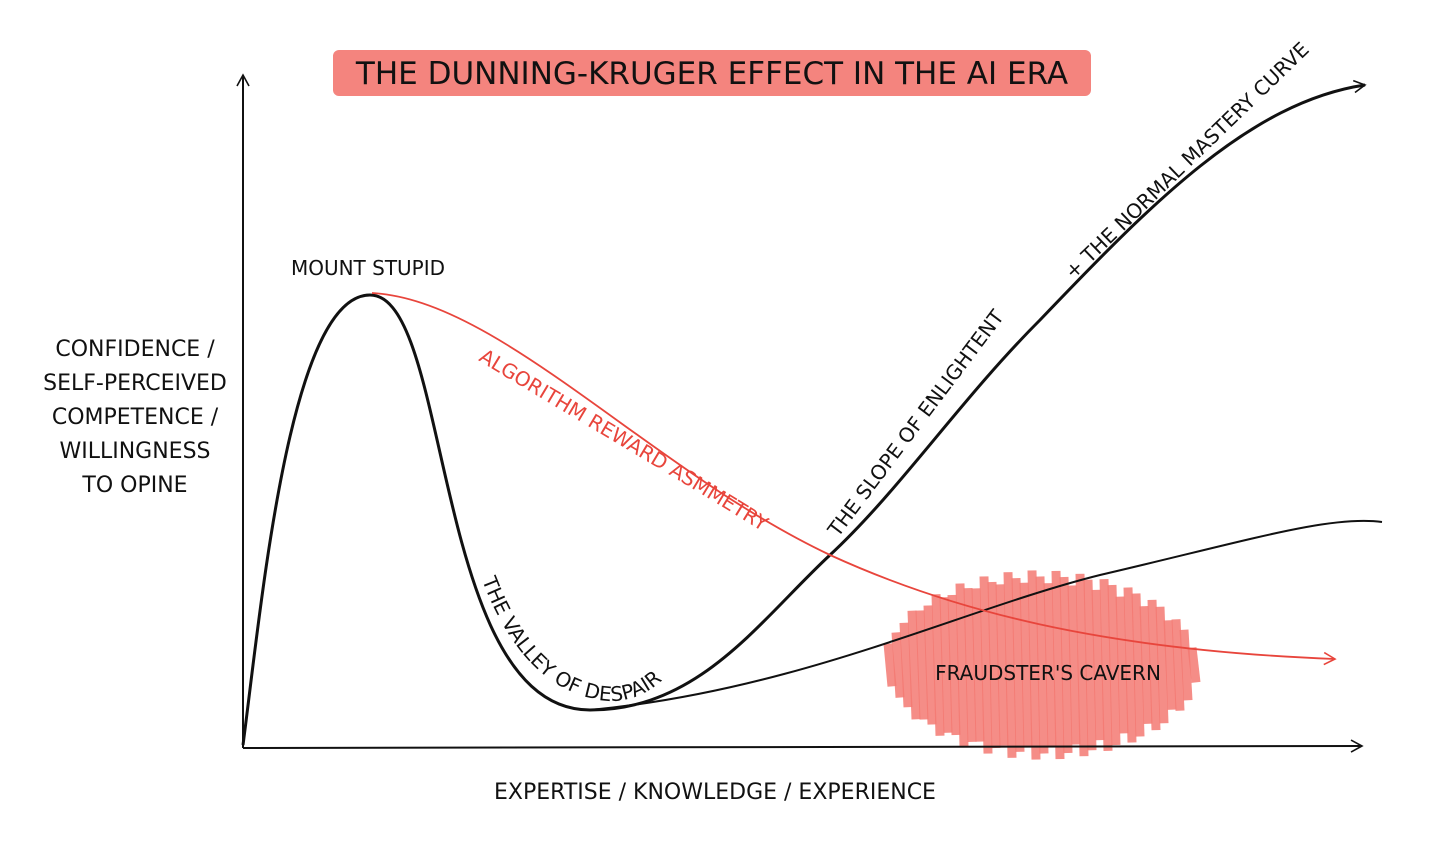 Image resolution: width=1456 pixels, height=862 pixels. I want to click on y-label-line: TO OPINE, so click(134, 485).